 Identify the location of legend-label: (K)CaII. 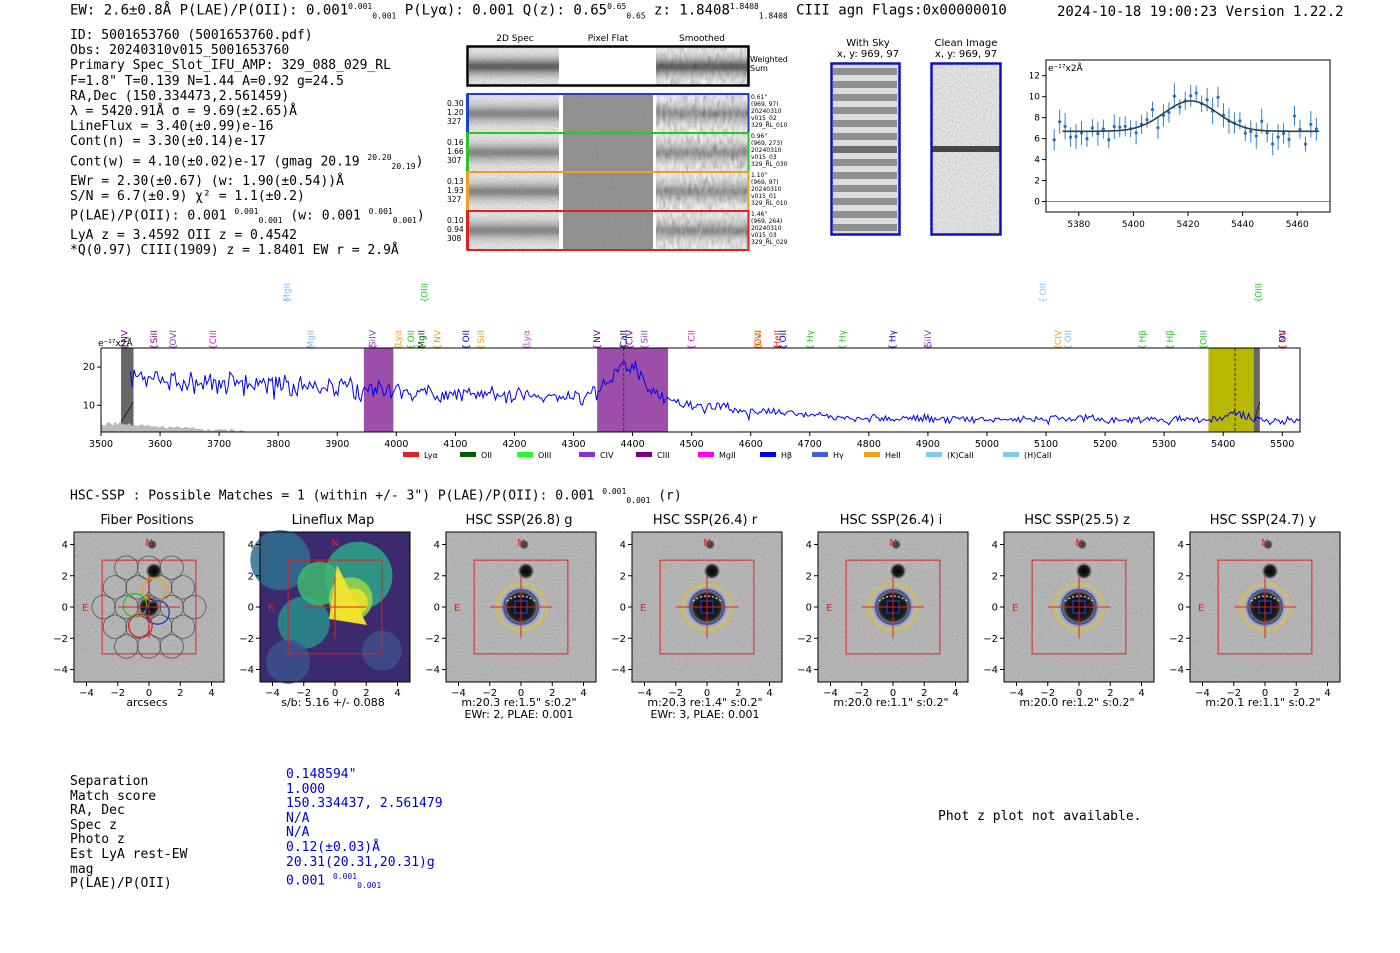
(960, 455).